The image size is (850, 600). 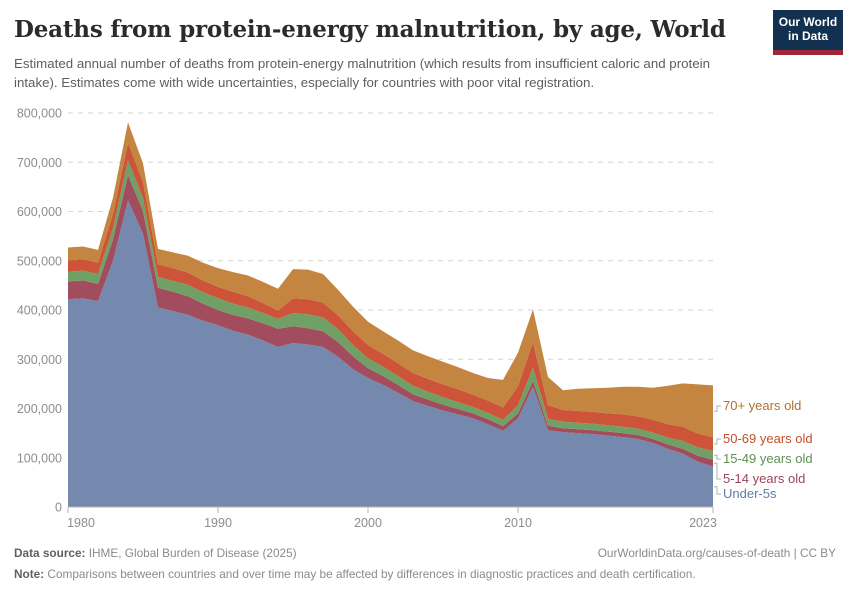 What do you see at coordinates (808, 52) in the screenshot?
I see `owid-logo-accent-bar` at bounding box center [808, 52].